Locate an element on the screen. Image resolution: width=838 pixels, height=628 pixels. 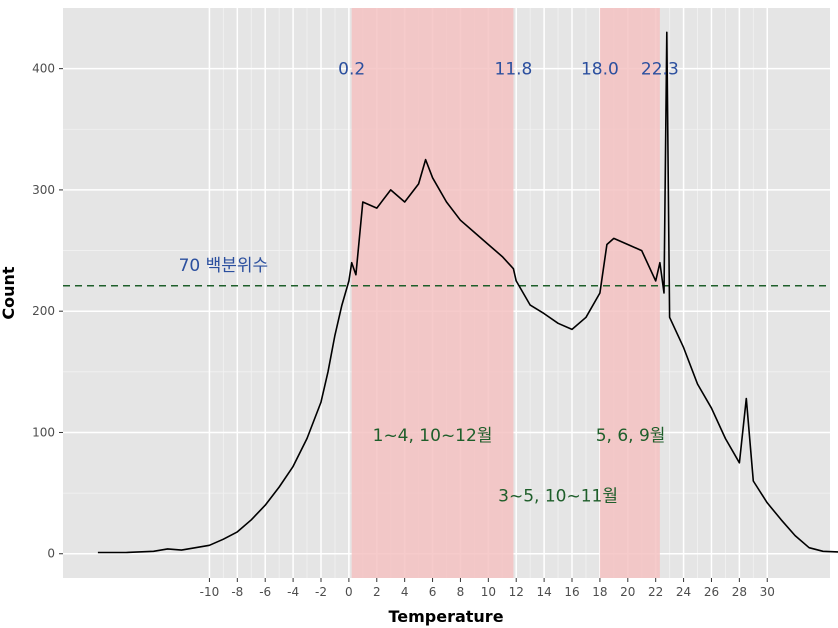
x-tick-label: -6 is located at coordinates (265, 592).